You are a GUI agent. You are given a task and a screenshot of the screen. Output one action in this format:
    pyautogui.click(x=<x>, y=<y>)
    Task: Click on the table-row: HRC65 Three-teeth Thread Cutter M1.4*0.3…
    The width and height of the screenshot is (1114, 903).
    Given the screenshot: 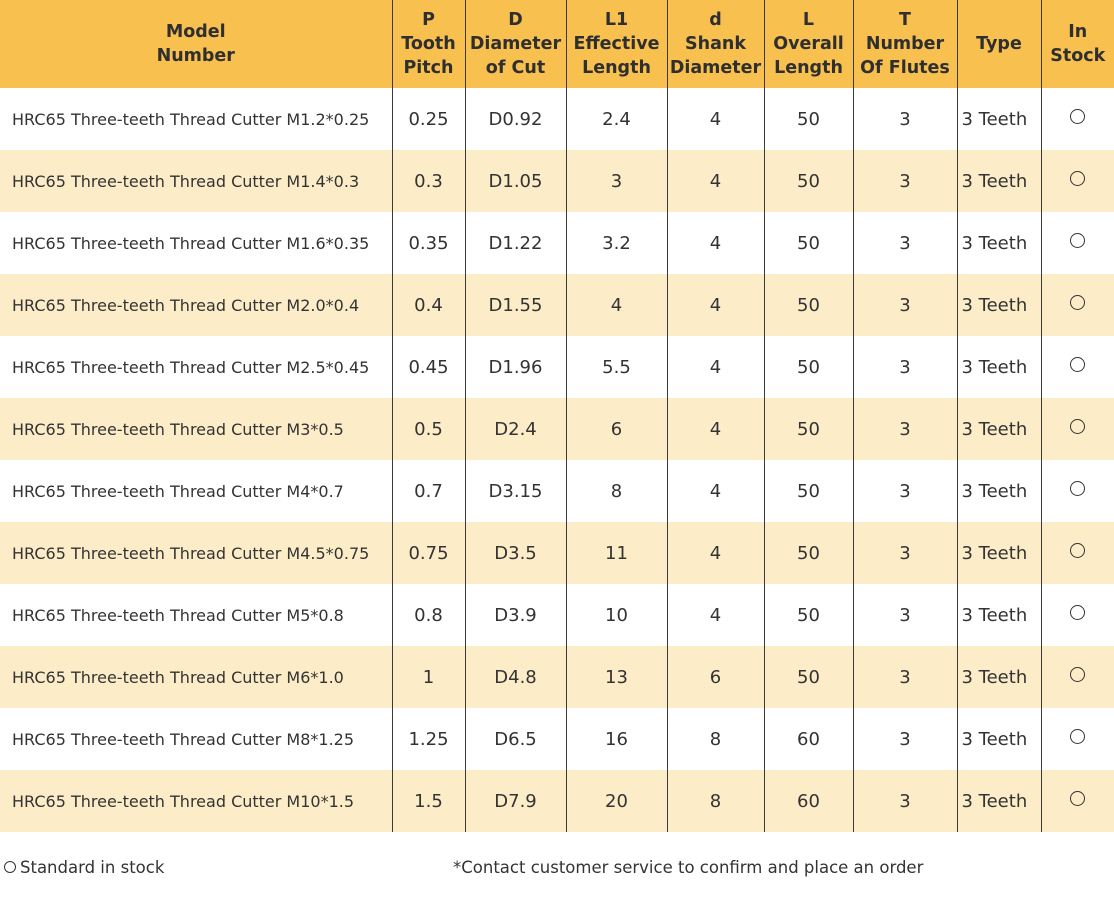 What is the action you would take?
    pyautogui.click(x=557, y=181)
    